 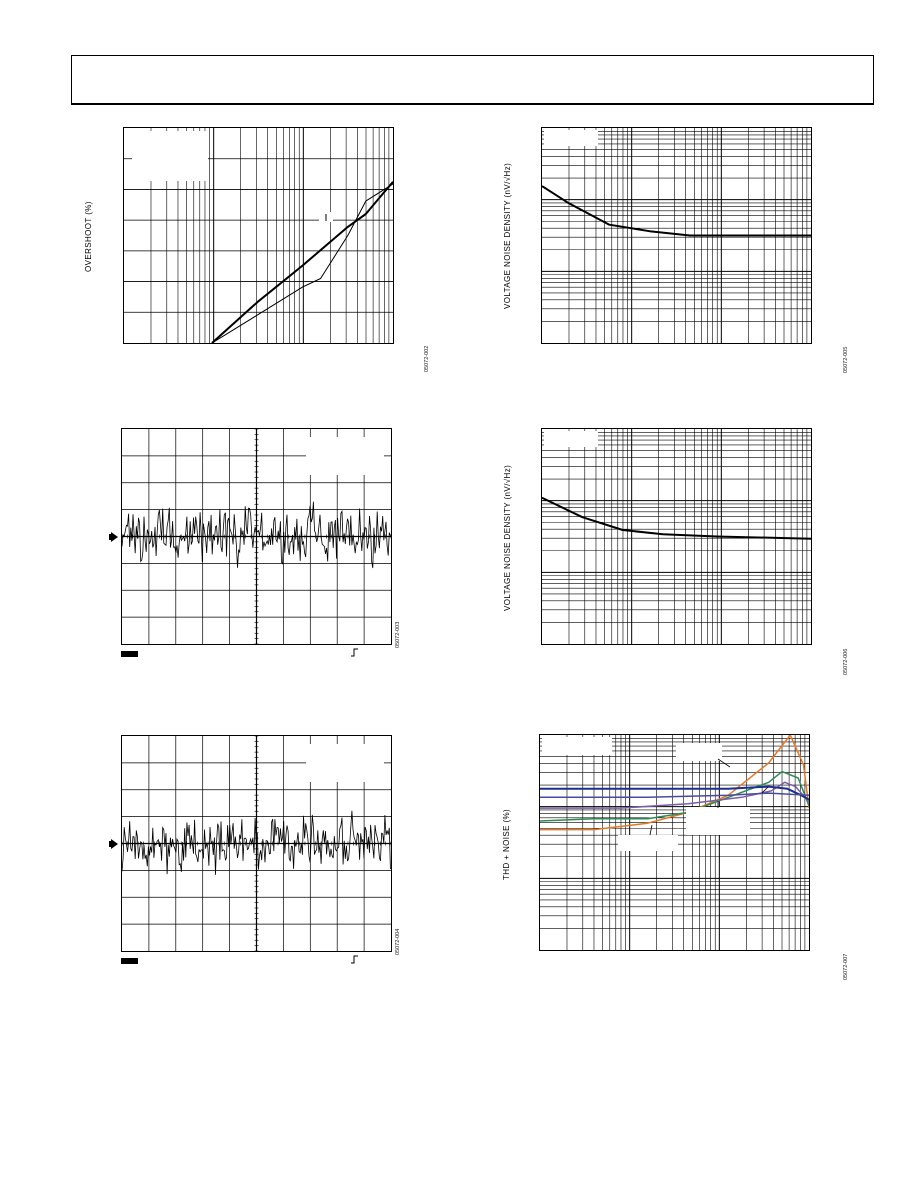 I want to click on page-header-frame, so click(x=472, y=80).